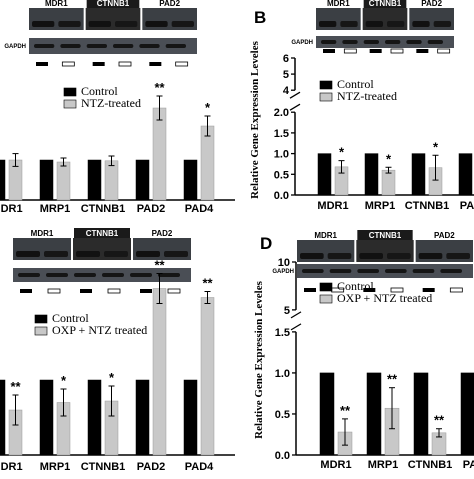  I want to click on y-tick-label: 1.5, so click(281, 134).